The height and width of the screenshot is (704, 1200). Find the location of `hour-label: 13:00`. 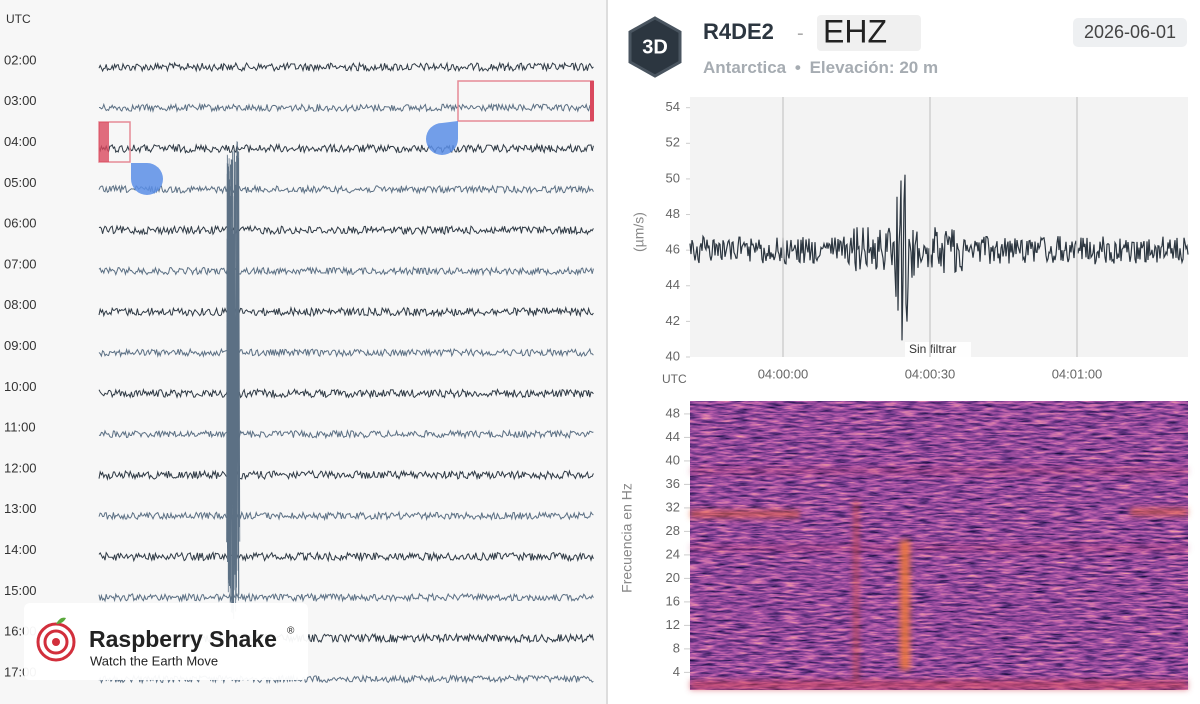

hour-label: 13:00 is located at coordinates (20, 508).